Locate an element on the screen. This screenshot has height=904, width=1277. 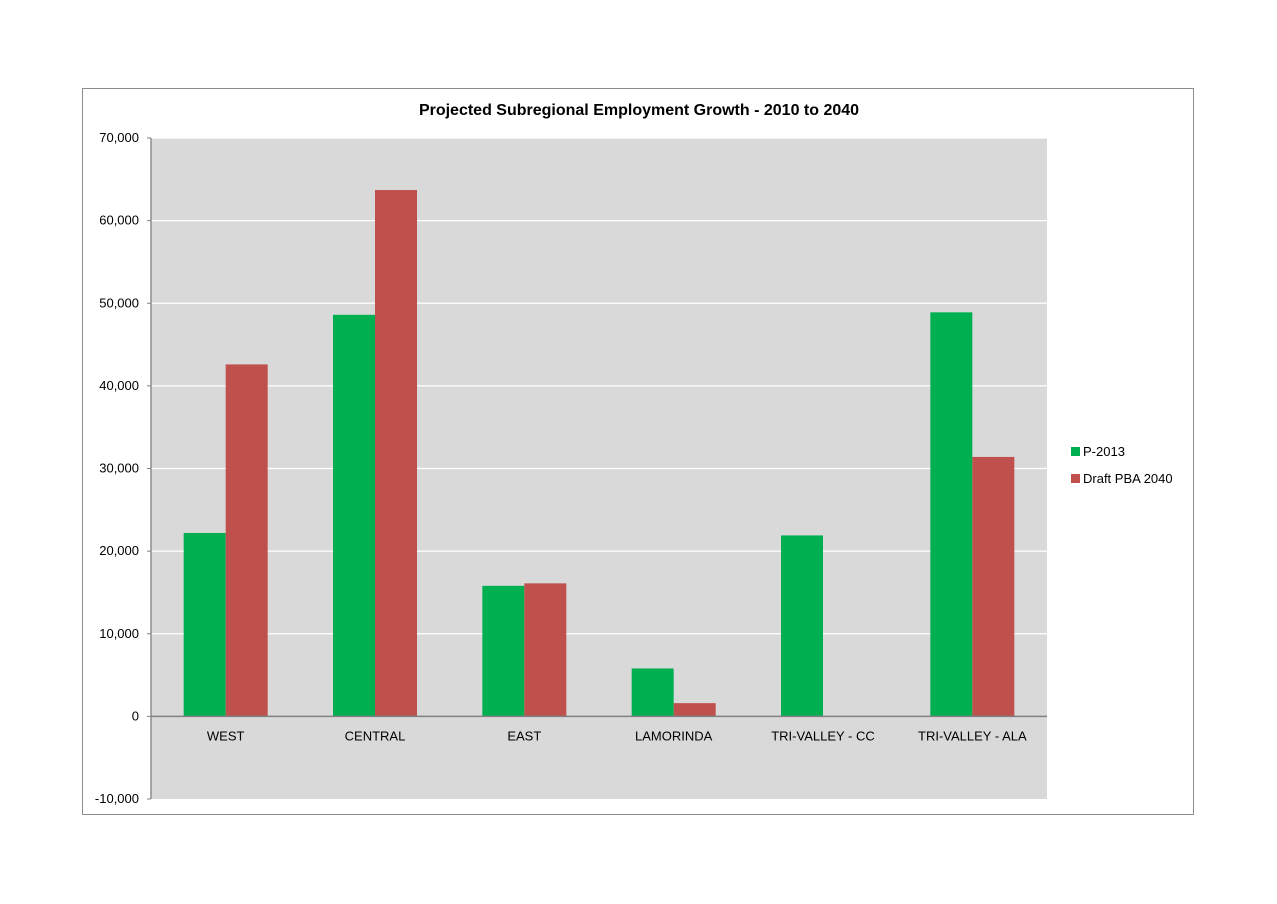
legend: P-2013 Draft PBA 2040 is located at coordinates (1122, 465).